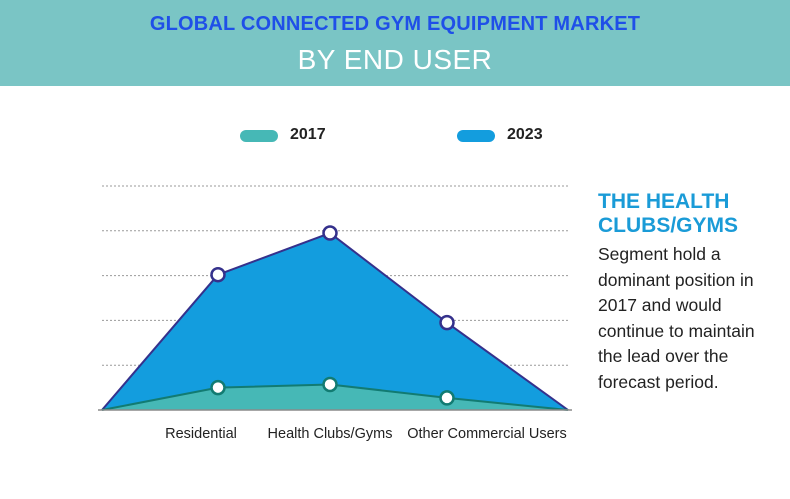 This screenshot has height=499, width=790. I want to click on chart-subtitle: BY END USER, so click(395, 59).